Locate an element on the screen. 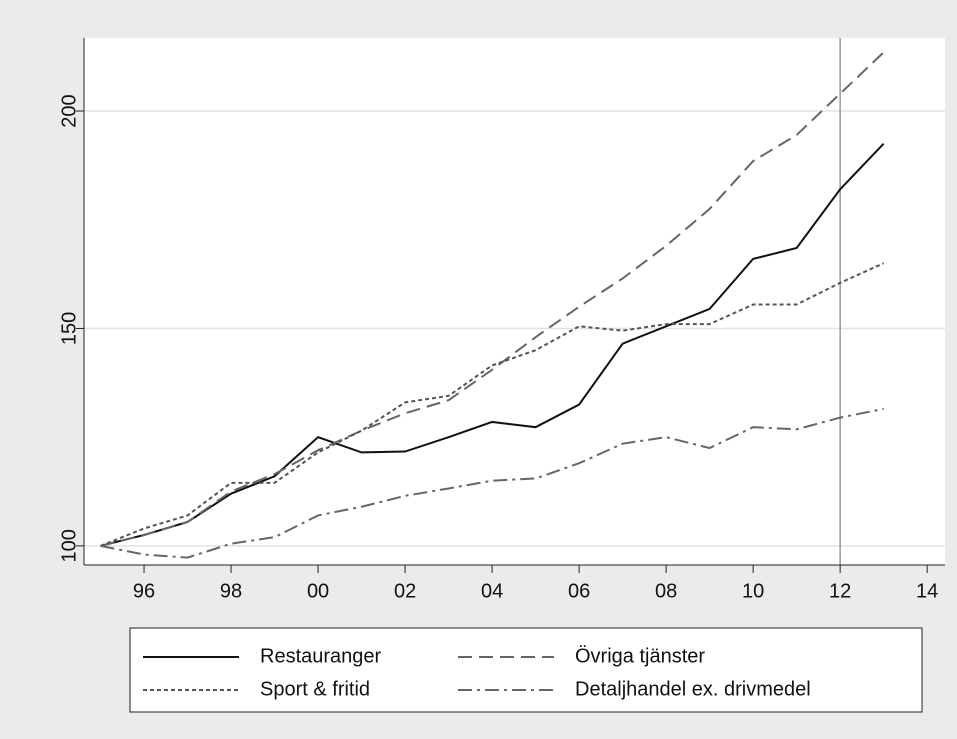 The width and height of the screenshot is (957, 739). legend-label: Detaljhandel ex. drivmedel is located at coordinates (693, 689).